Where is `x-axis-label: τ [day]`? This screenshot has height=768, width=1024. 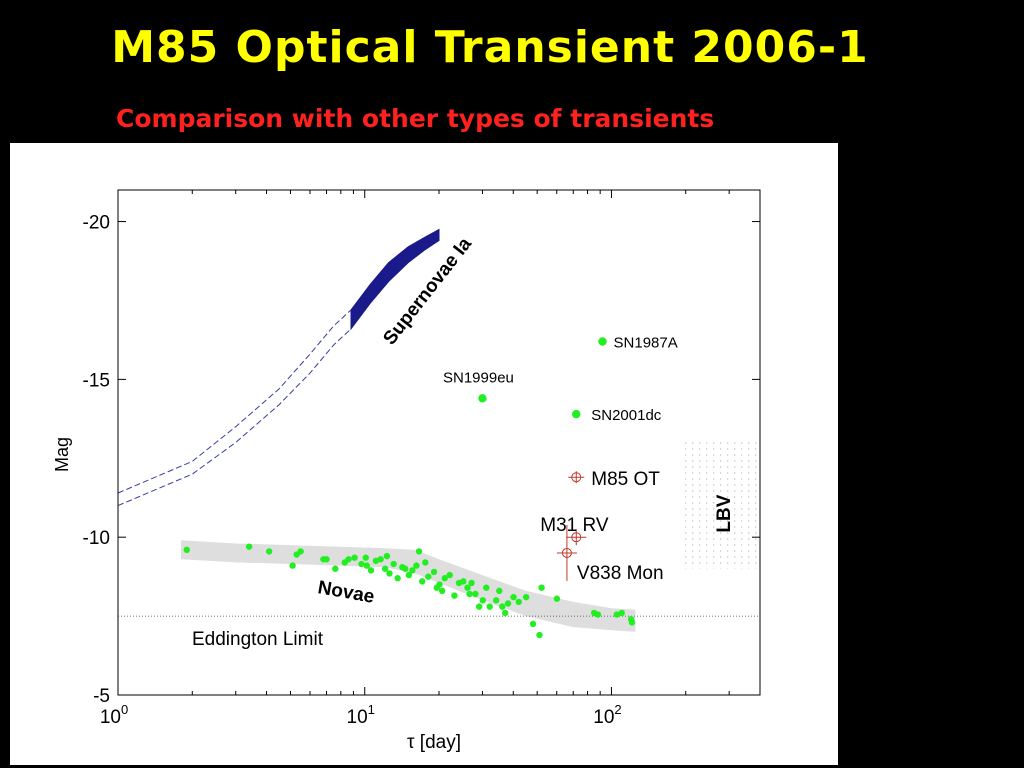 x-axis-label: τ [day] is located at coordinates (434, 742).